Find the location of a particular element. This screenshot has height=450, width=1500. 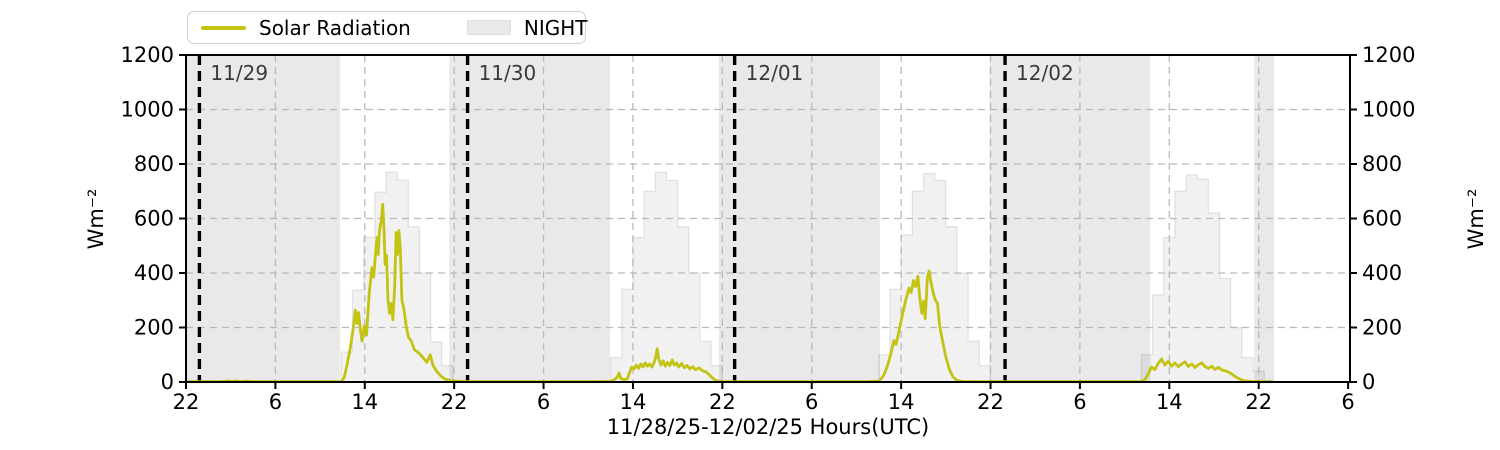

x-axis-label: 11/28/25-12/02/25 Hours(UTC) is located at coordinates (768, 427).